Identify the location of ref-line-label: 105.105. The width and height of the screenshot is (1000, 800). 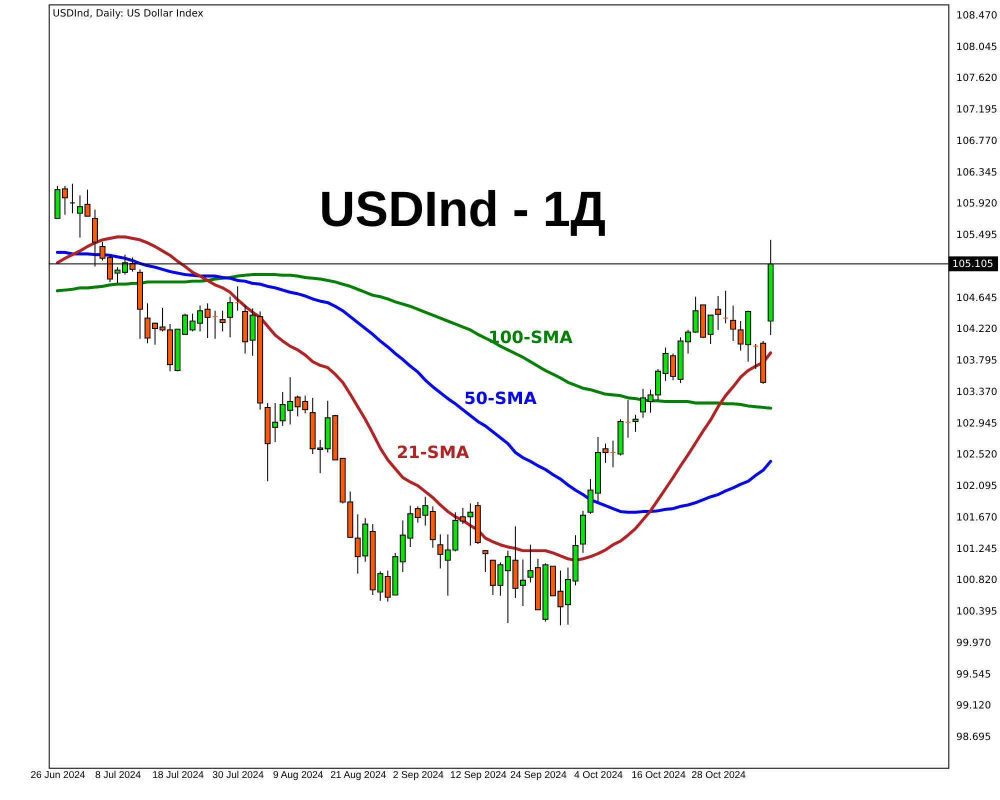
(973, 264).